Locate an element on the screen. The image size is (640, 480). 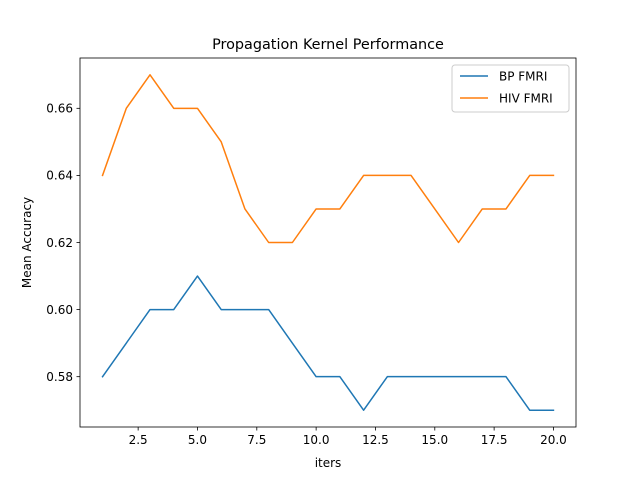
legend-label-hiv-fmri: HIV FMRI is located at coordinates (526, 99).